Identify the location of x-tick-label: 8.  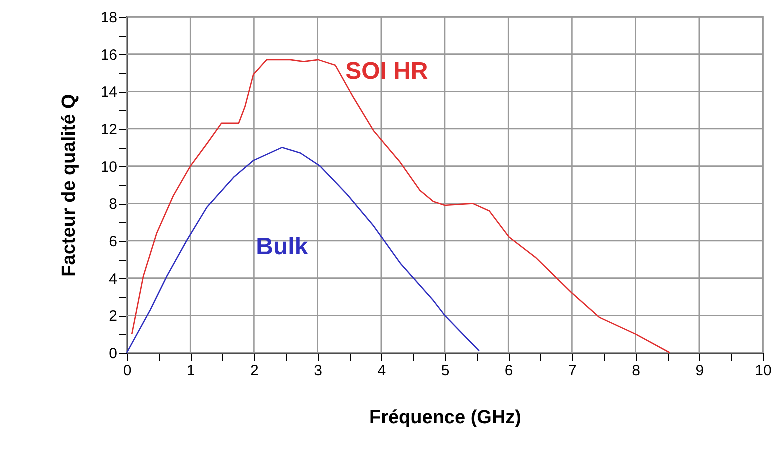
(636, 371).